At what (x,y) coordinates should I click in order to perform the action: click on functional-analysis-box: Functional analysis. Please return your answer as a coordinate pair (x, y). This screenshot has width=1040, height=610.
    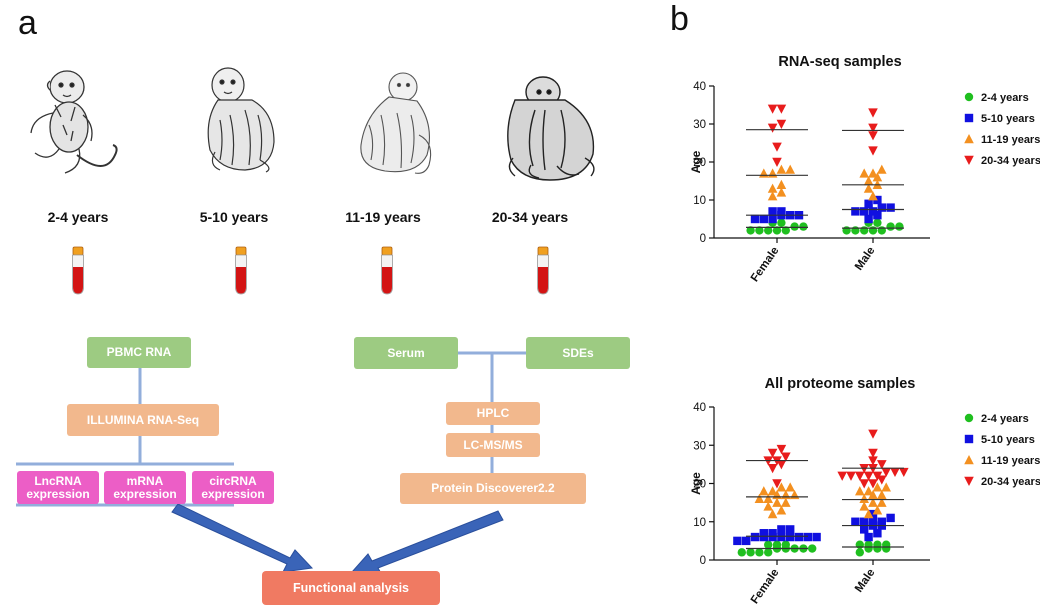
    Looking at the image, I should click on (351, 588).